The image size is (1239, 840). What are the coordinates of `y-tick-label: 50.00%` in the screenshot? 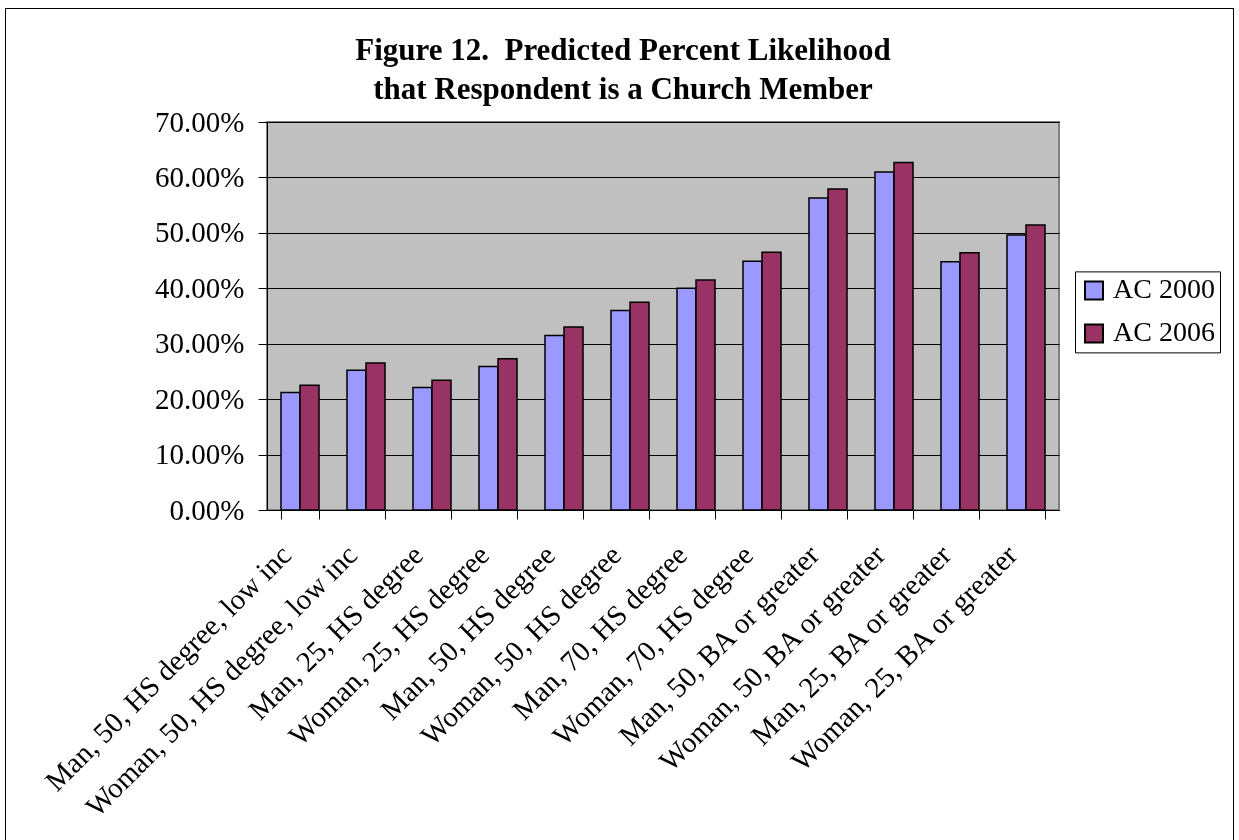 It's located at (200, 232).